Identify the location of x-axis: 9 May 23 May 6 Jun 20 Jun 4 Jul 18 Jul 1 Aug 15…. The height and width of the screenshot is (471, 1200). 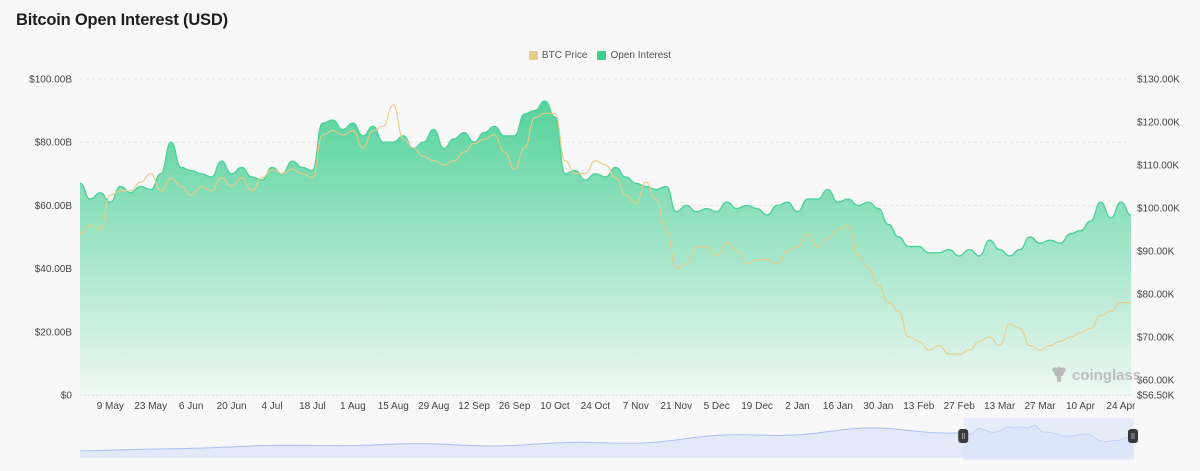
(608, 403).